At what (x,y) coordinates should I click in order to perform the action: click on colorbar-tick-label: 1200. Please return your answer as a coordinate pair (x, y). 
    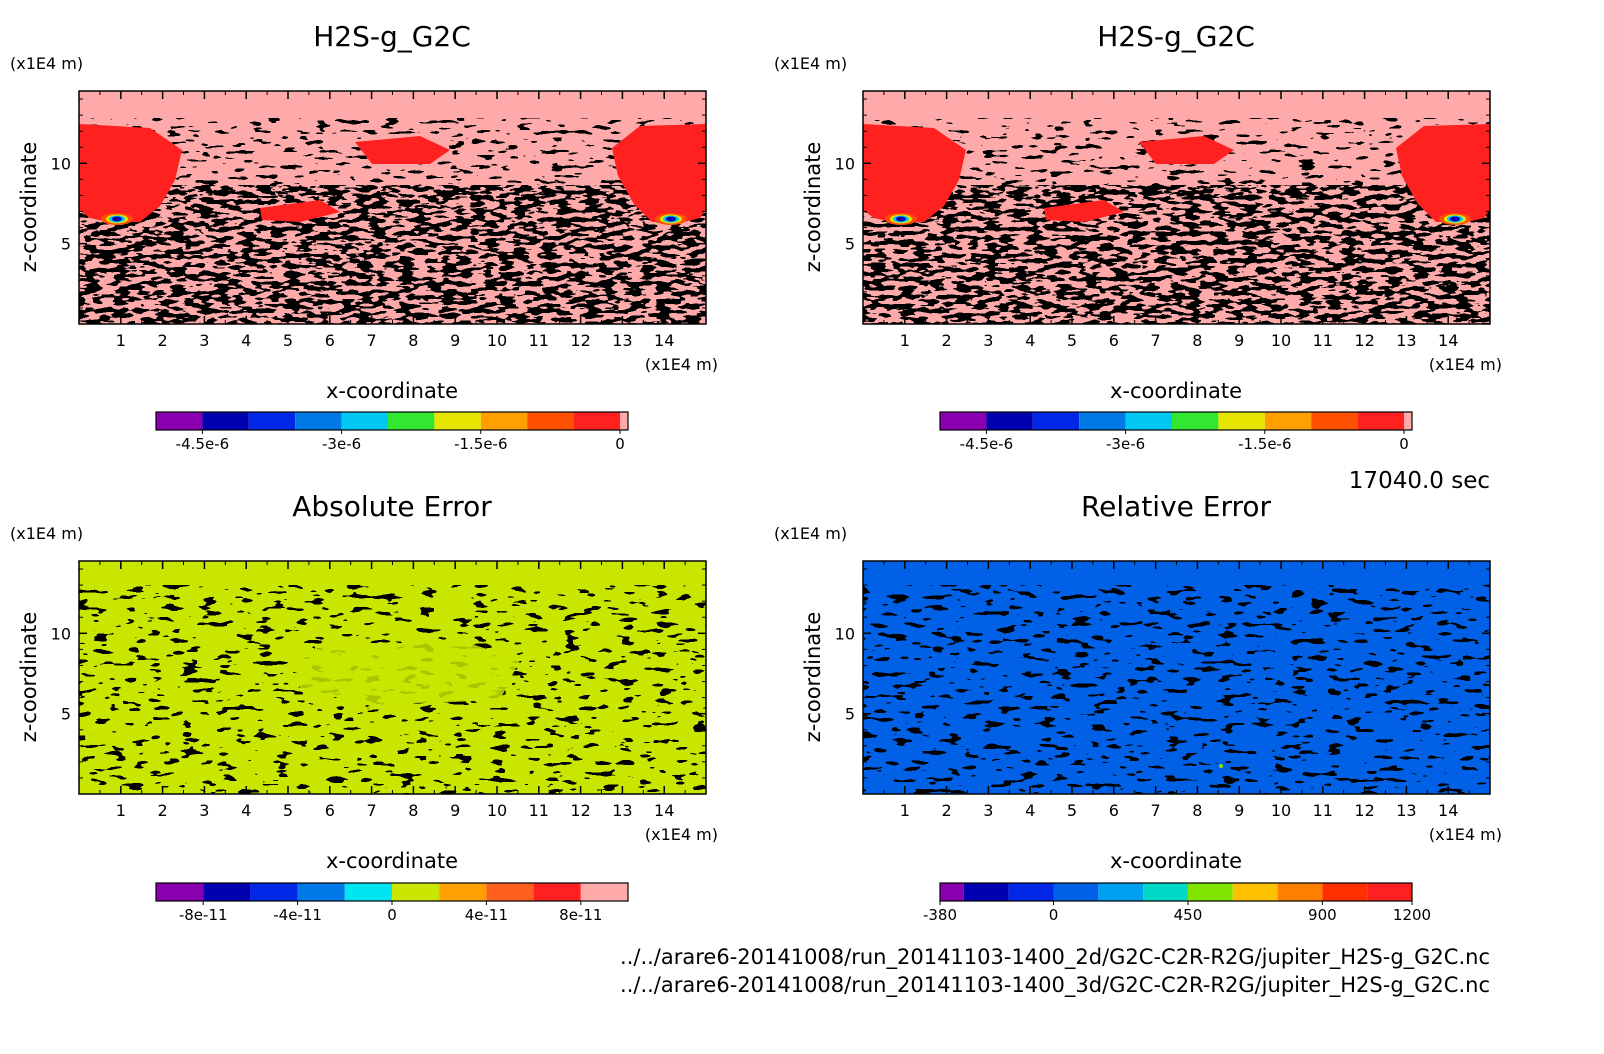
    Looking at the image, I should click on (1412, 915).